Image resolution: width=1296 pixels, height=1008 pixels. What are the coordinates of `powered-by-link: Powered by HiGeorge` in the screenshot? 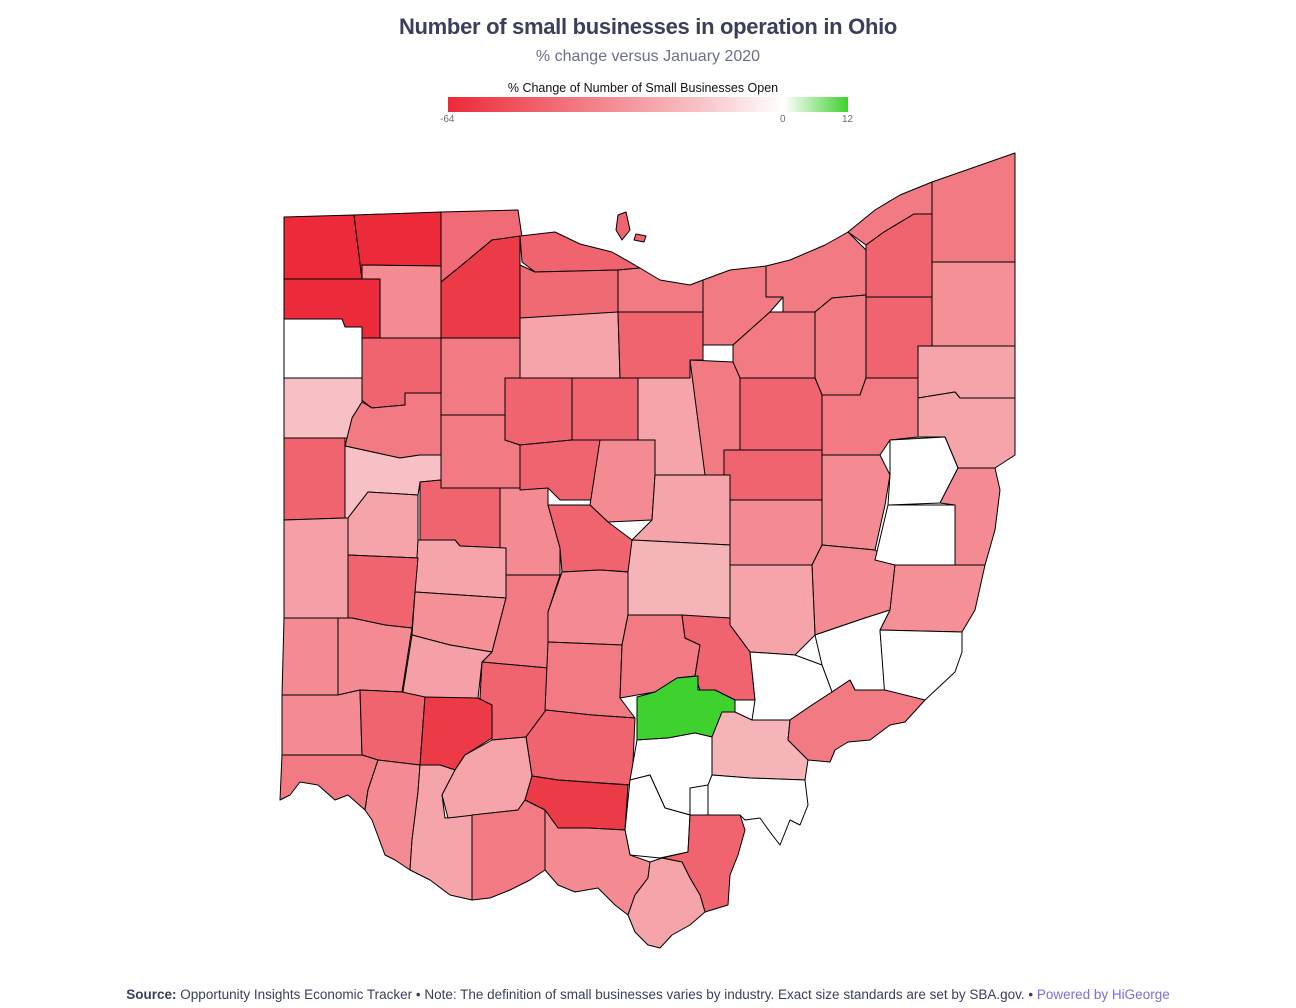 It's located at (1103, 994).